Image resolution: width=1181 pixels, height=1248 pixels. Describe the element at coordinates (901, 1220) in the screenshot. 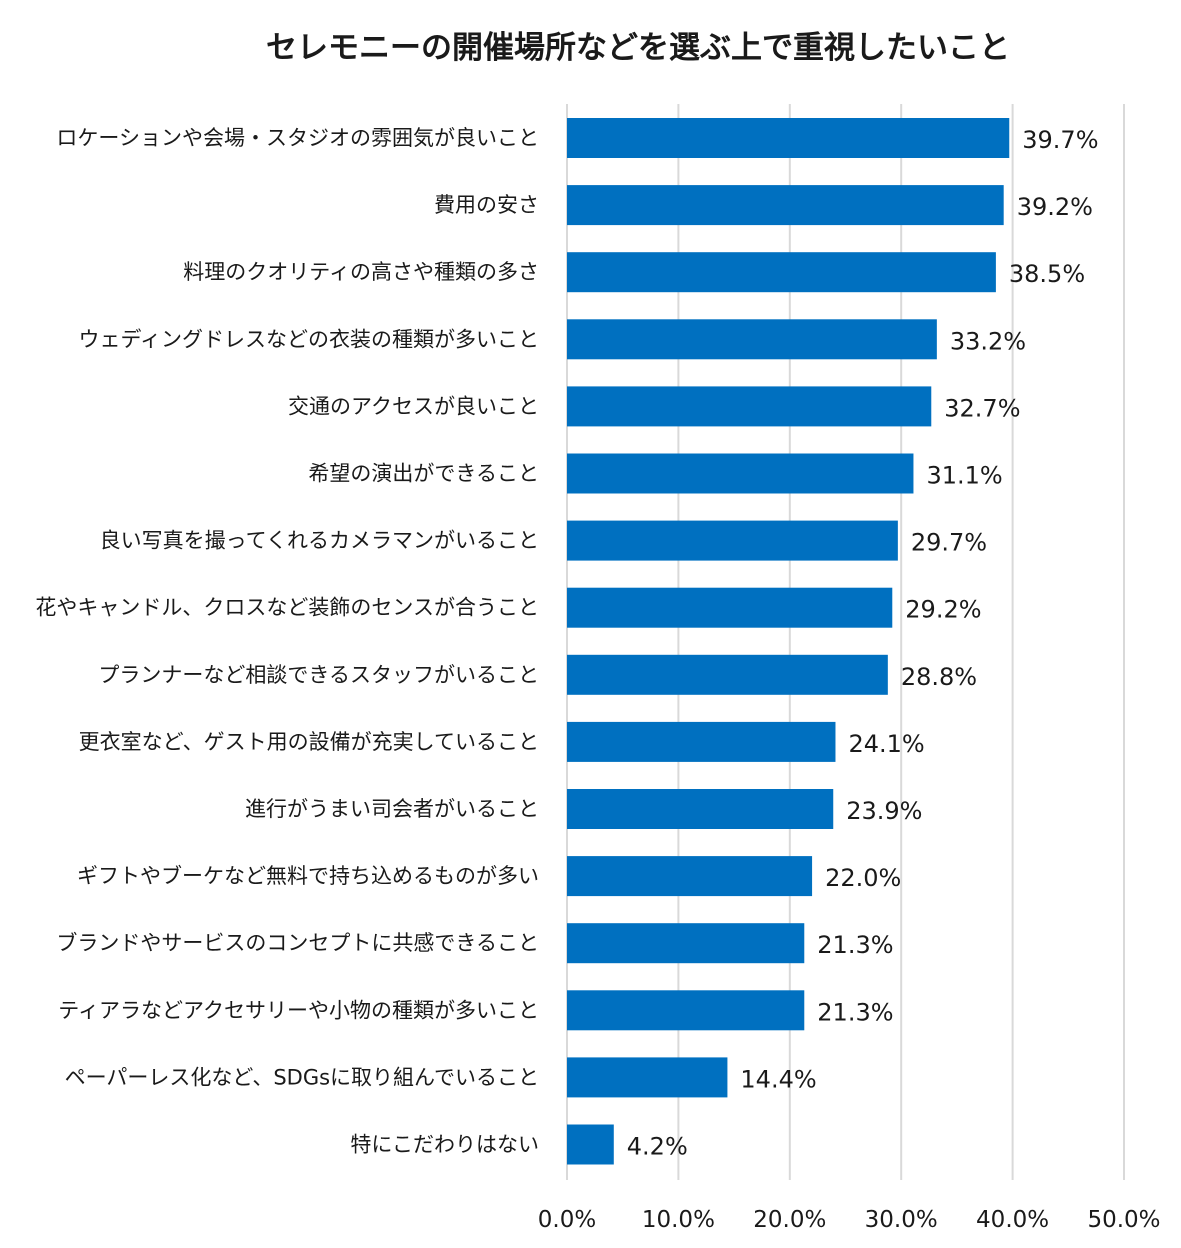

I see `x-tick-label: 30.0%` at that location.